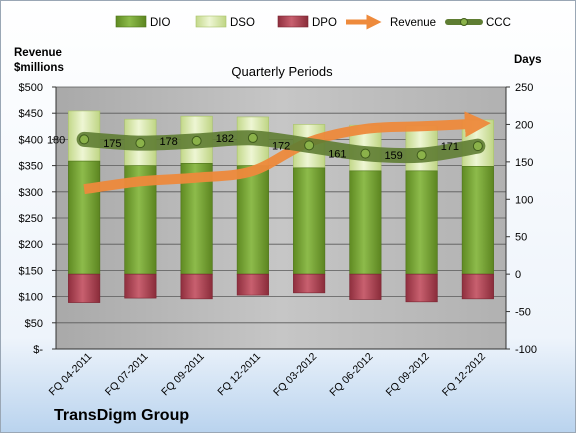 Image resolution: width=576 pixels, height=433 pixels. I want to click on revenue-line, so click(287, 153).